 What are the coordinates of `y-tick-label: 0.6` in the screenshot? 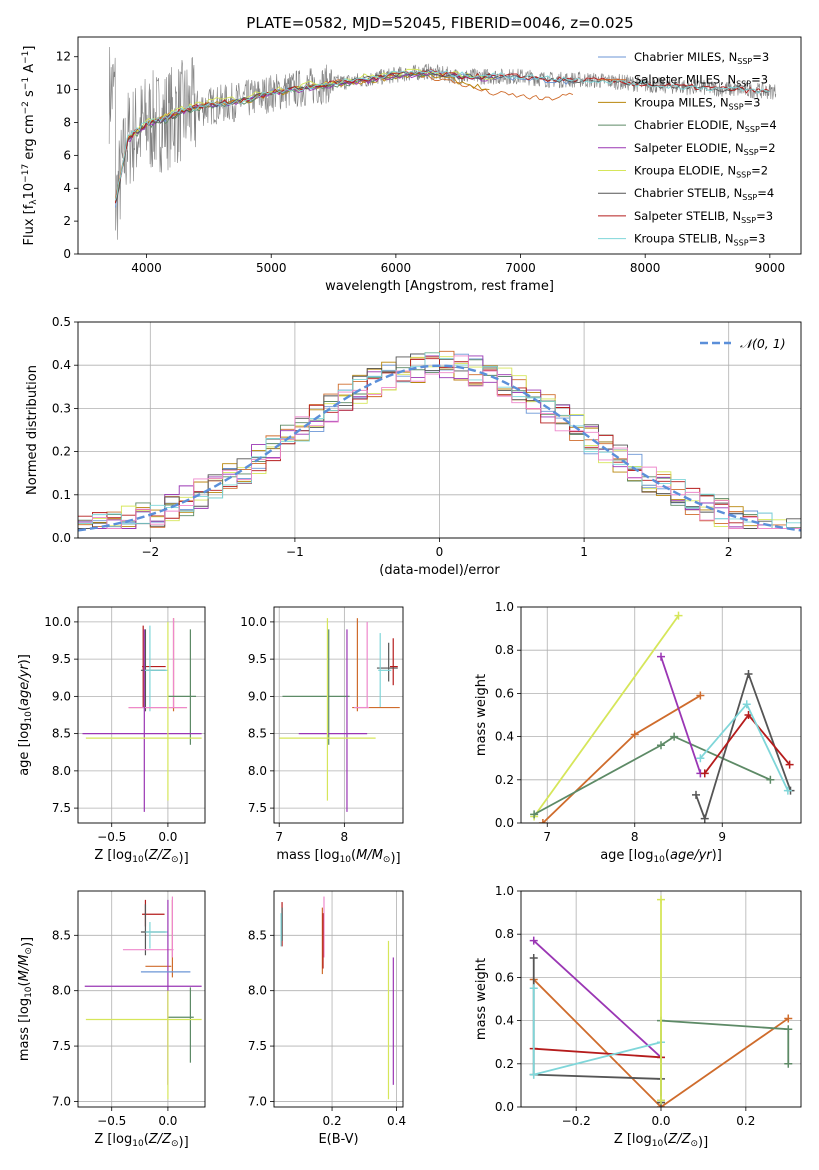 It's located at (504, 977).